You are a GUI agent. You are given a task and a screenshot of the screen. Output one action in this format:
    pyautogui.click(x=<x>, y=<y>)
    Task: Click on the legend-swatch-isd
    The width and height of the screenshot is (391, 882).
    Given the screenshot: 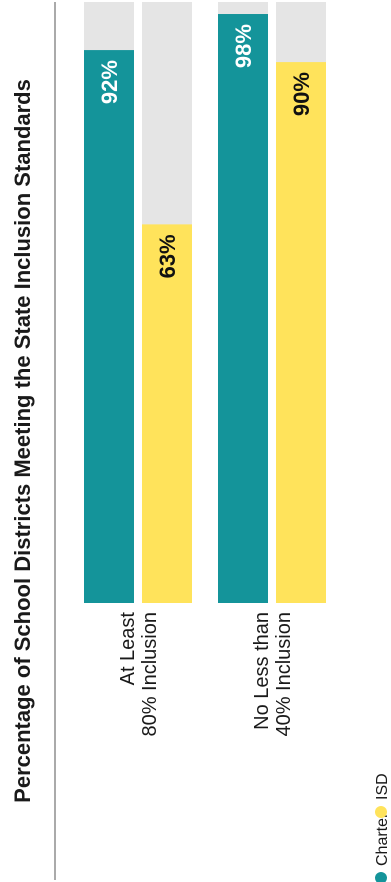 What is the action you would take?
    pyautogui.click(x=381, y=812)
    